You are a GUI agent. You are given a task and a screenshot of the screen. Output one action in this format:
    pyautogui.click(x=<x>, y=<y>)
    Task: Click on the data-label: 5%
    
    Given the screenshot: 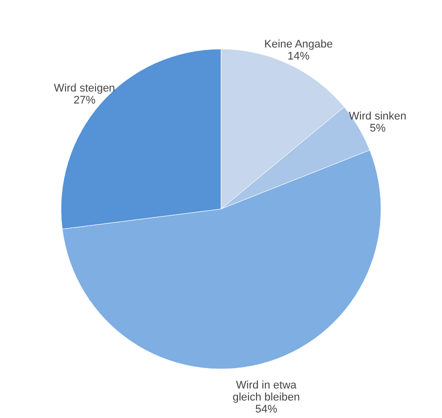 What is the action you would take?
    pyautogui.click(x=378, y=128)
    